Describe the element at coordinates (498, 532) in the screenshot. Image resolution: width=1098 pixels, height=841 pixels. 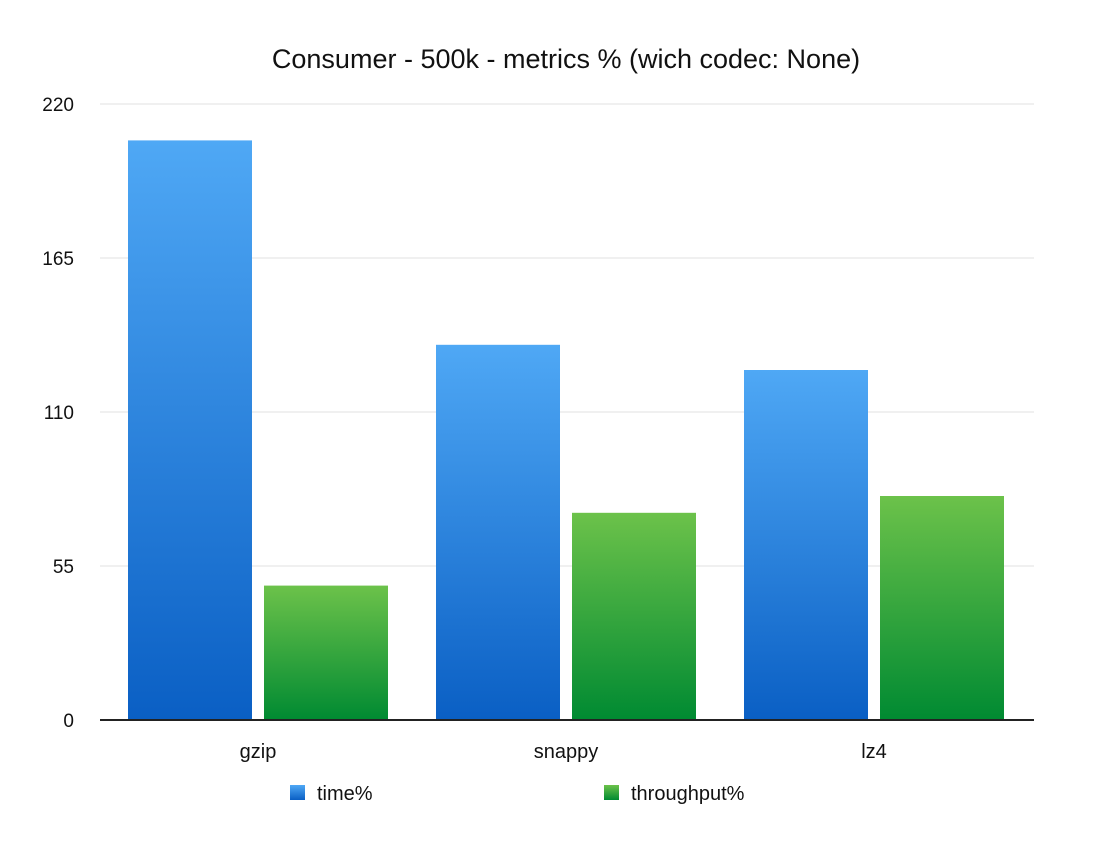
I see `bar-snappy-time-pct` at that location.